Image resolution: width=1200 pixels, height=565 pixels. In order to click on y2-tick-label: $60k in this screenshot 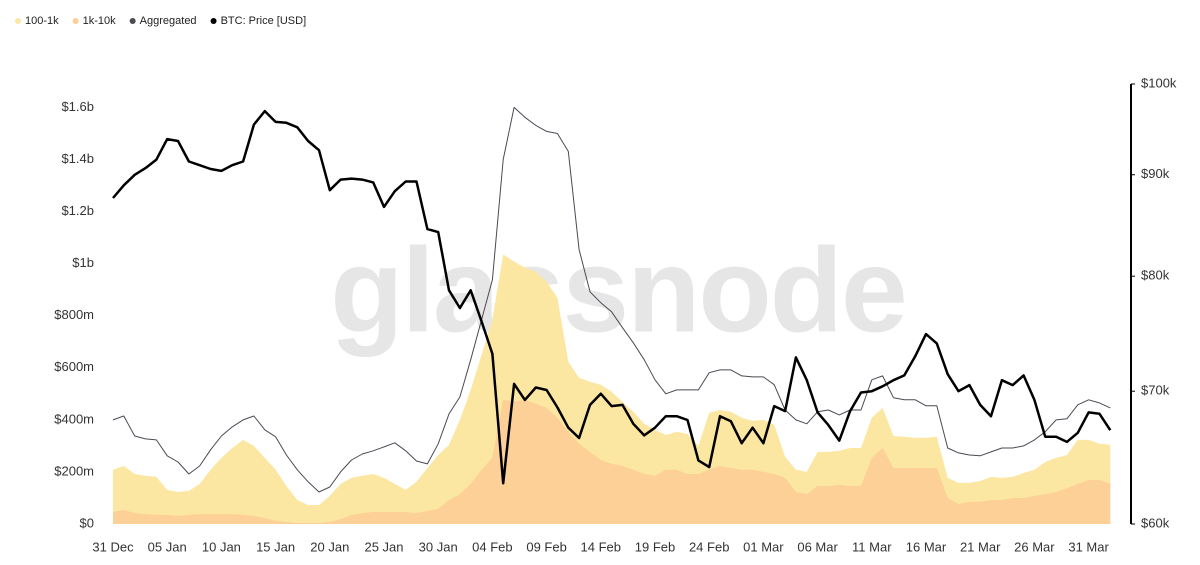, I will do `click(1155, 522)`.